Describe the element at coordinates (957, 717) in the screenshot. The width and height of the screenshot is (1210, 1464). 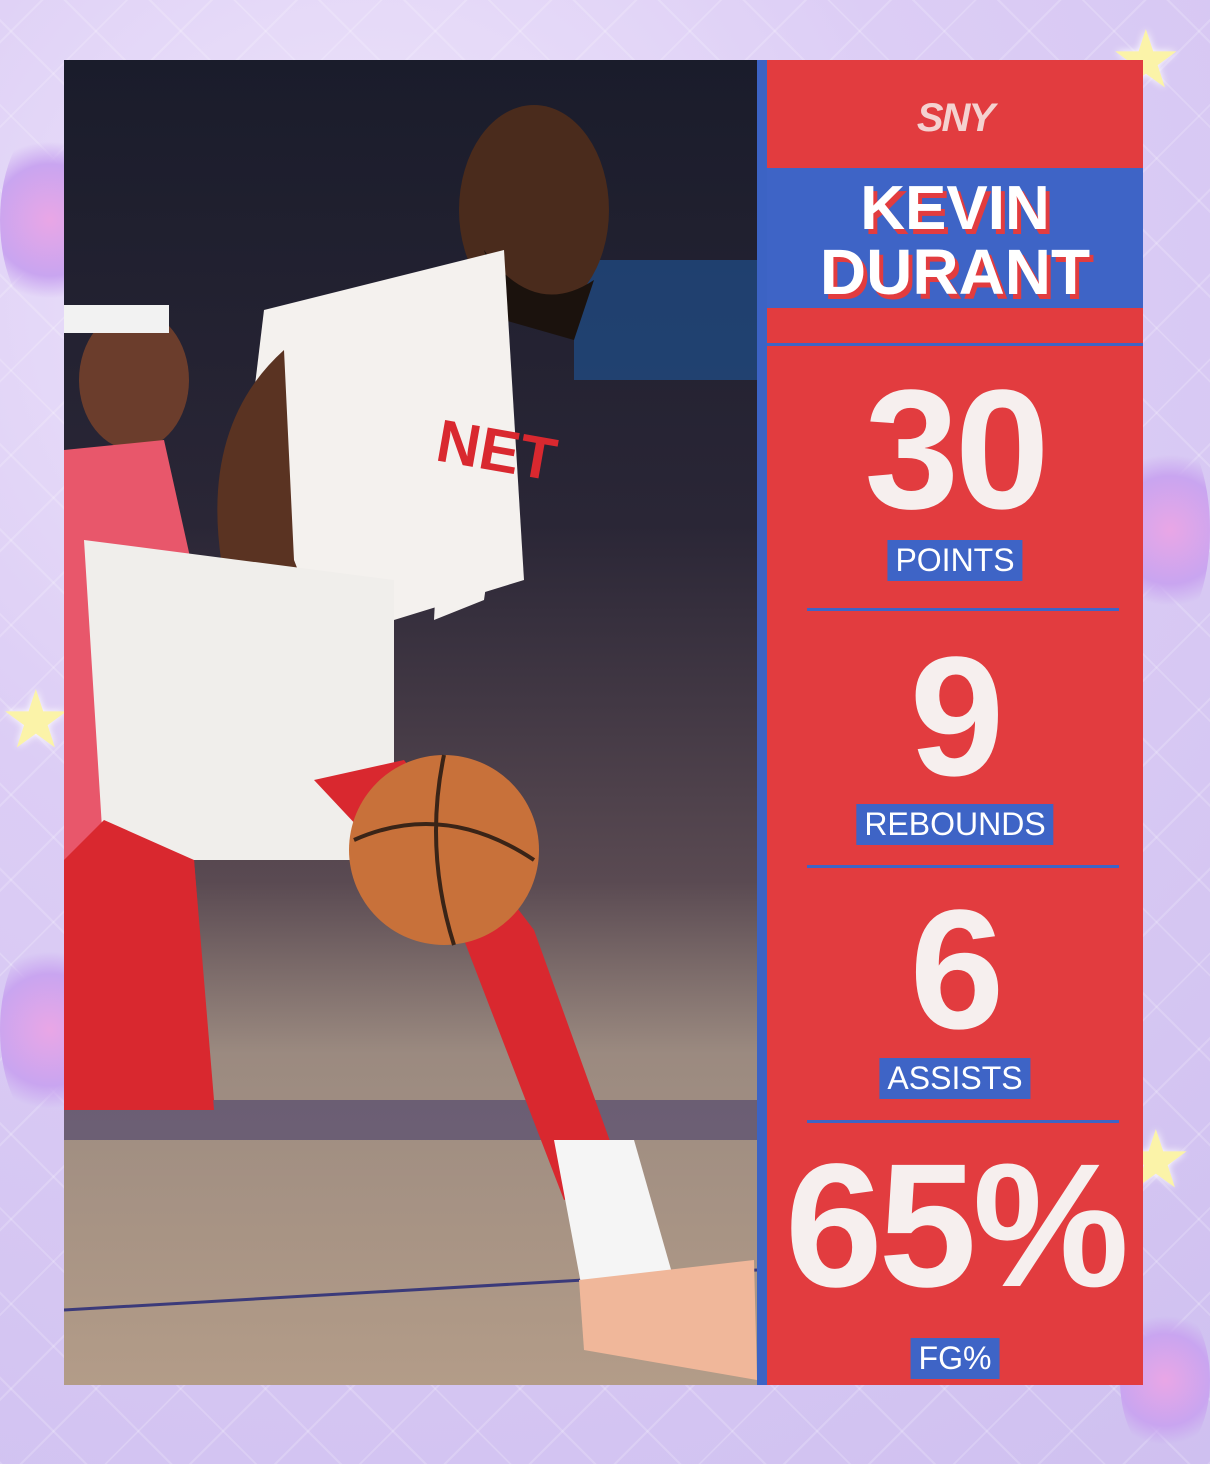
I see `rebounds-value: 9` at that location.